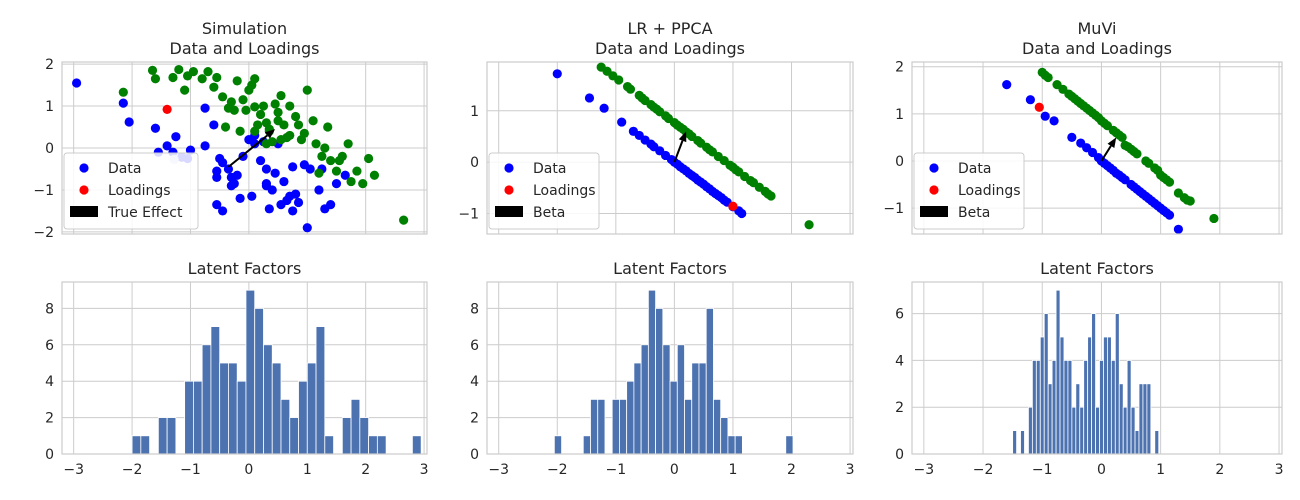 The image size is (1300, 500). Describe the element at coordinates (969, 191) in the screenshot. I see `legend: Data Loadings Beta` at that location.